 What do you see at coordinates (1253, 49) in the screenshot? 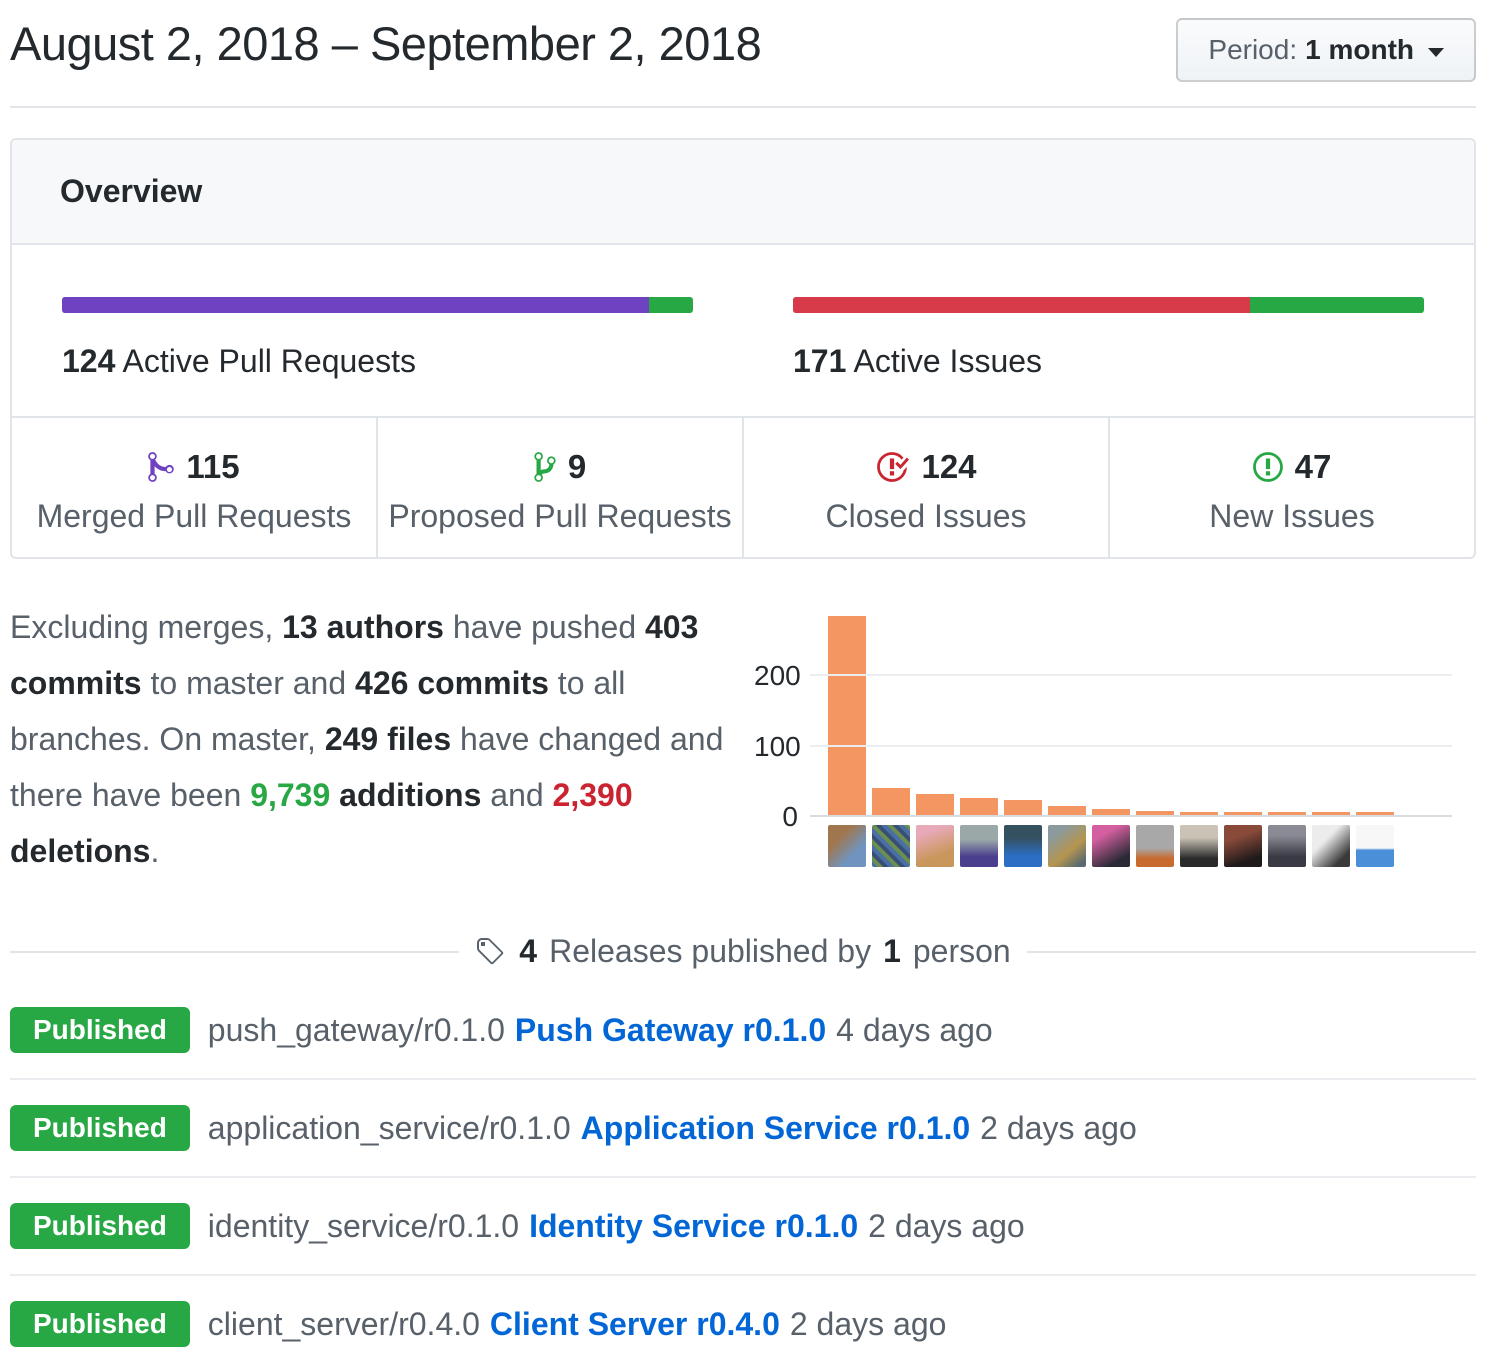
I see `period-label: Period:` at bounding box center [1253, 49].